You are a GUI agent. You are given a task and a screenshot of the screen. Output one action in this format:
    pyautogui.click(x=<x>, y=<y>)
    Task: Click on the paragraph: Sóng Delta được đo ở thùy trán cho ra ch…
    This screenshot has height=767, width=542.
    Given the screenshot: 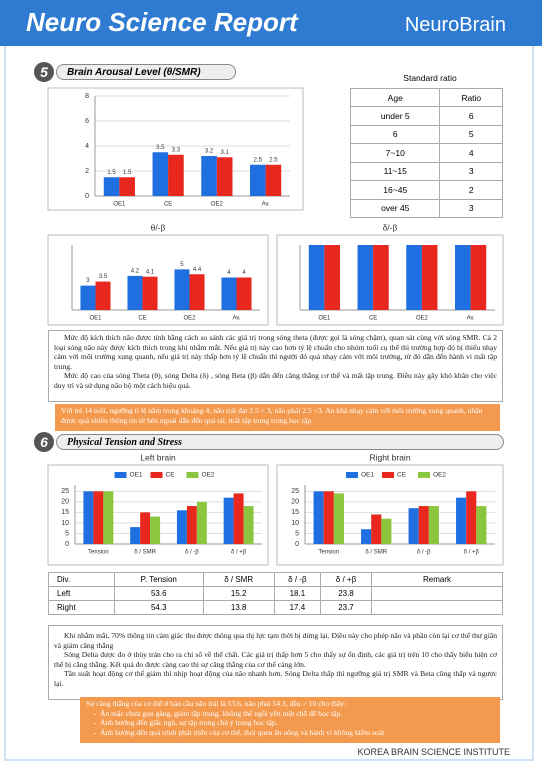 What is the action you would take?
    pyautogui.click(x=275, y=659)
    